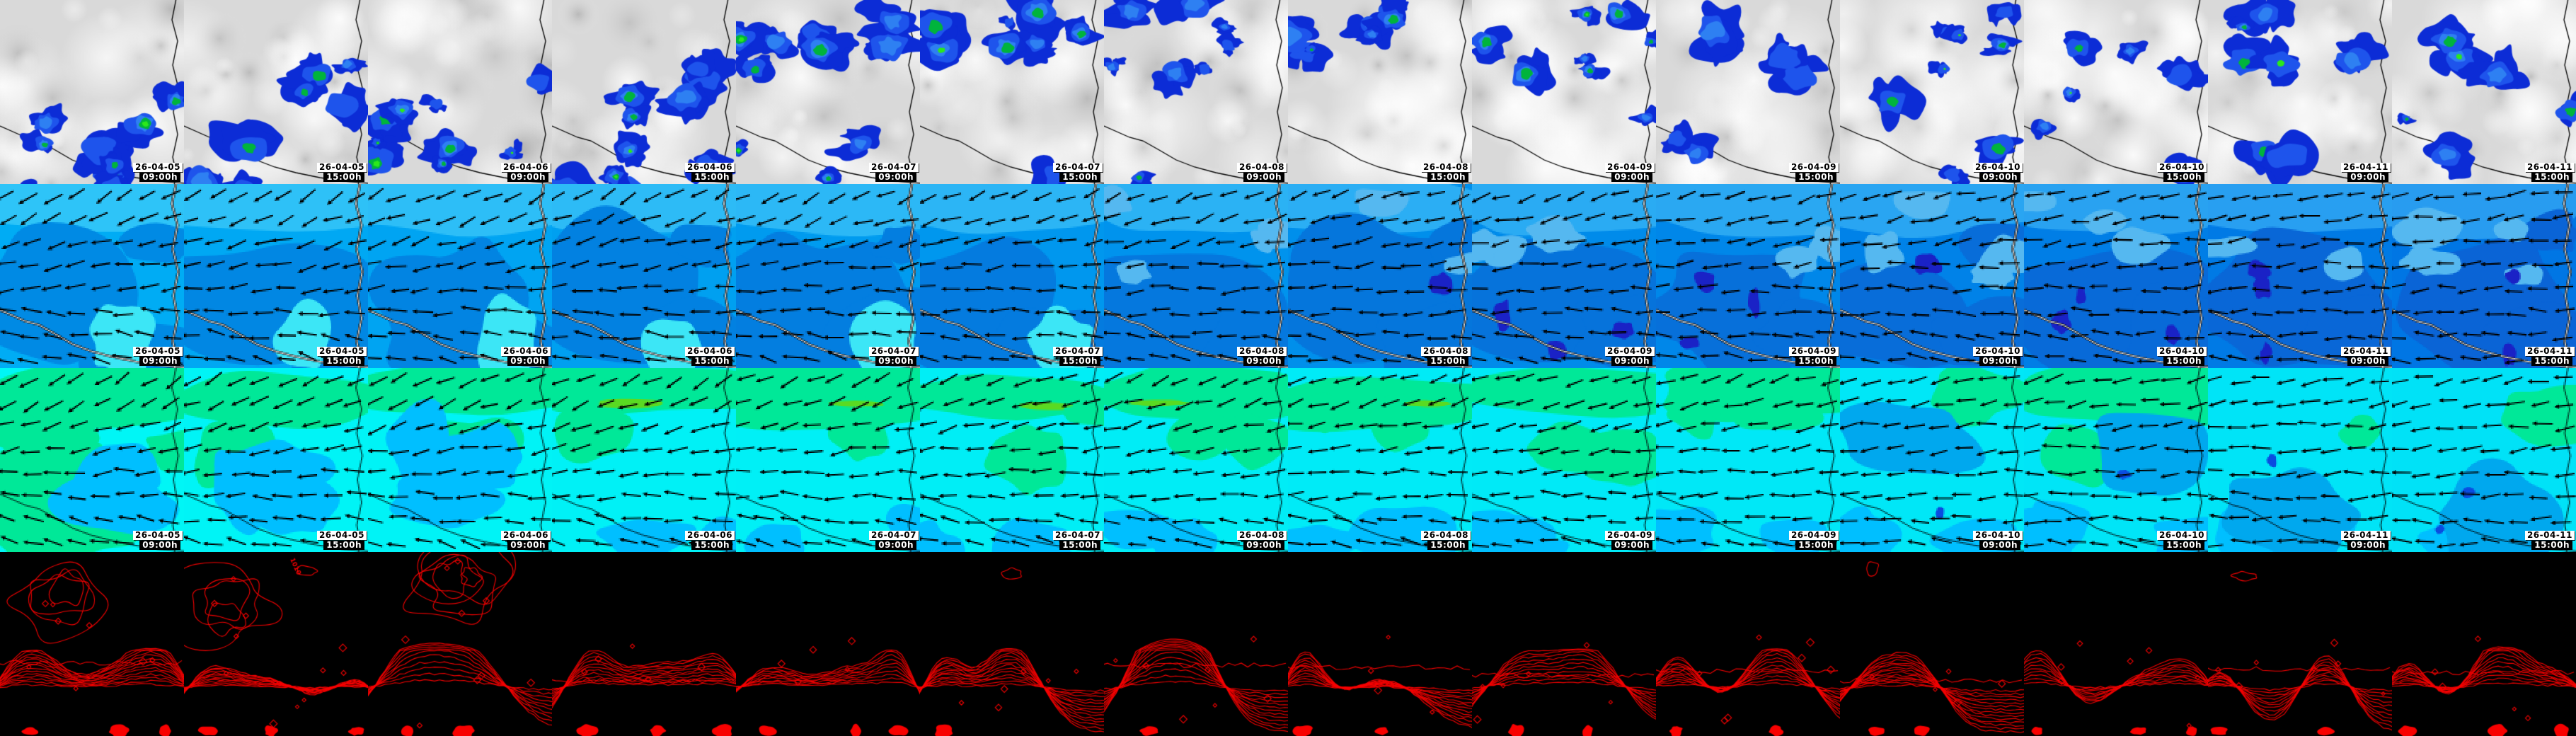 The height and width of the screenshot is (736, 2576). What do you see at coordinates (276, 92) in the screenshot?
I see `map-tile-cloud-precipitation-map-col2: 26-04-05 15:00h` at bounding box center [276, 92].